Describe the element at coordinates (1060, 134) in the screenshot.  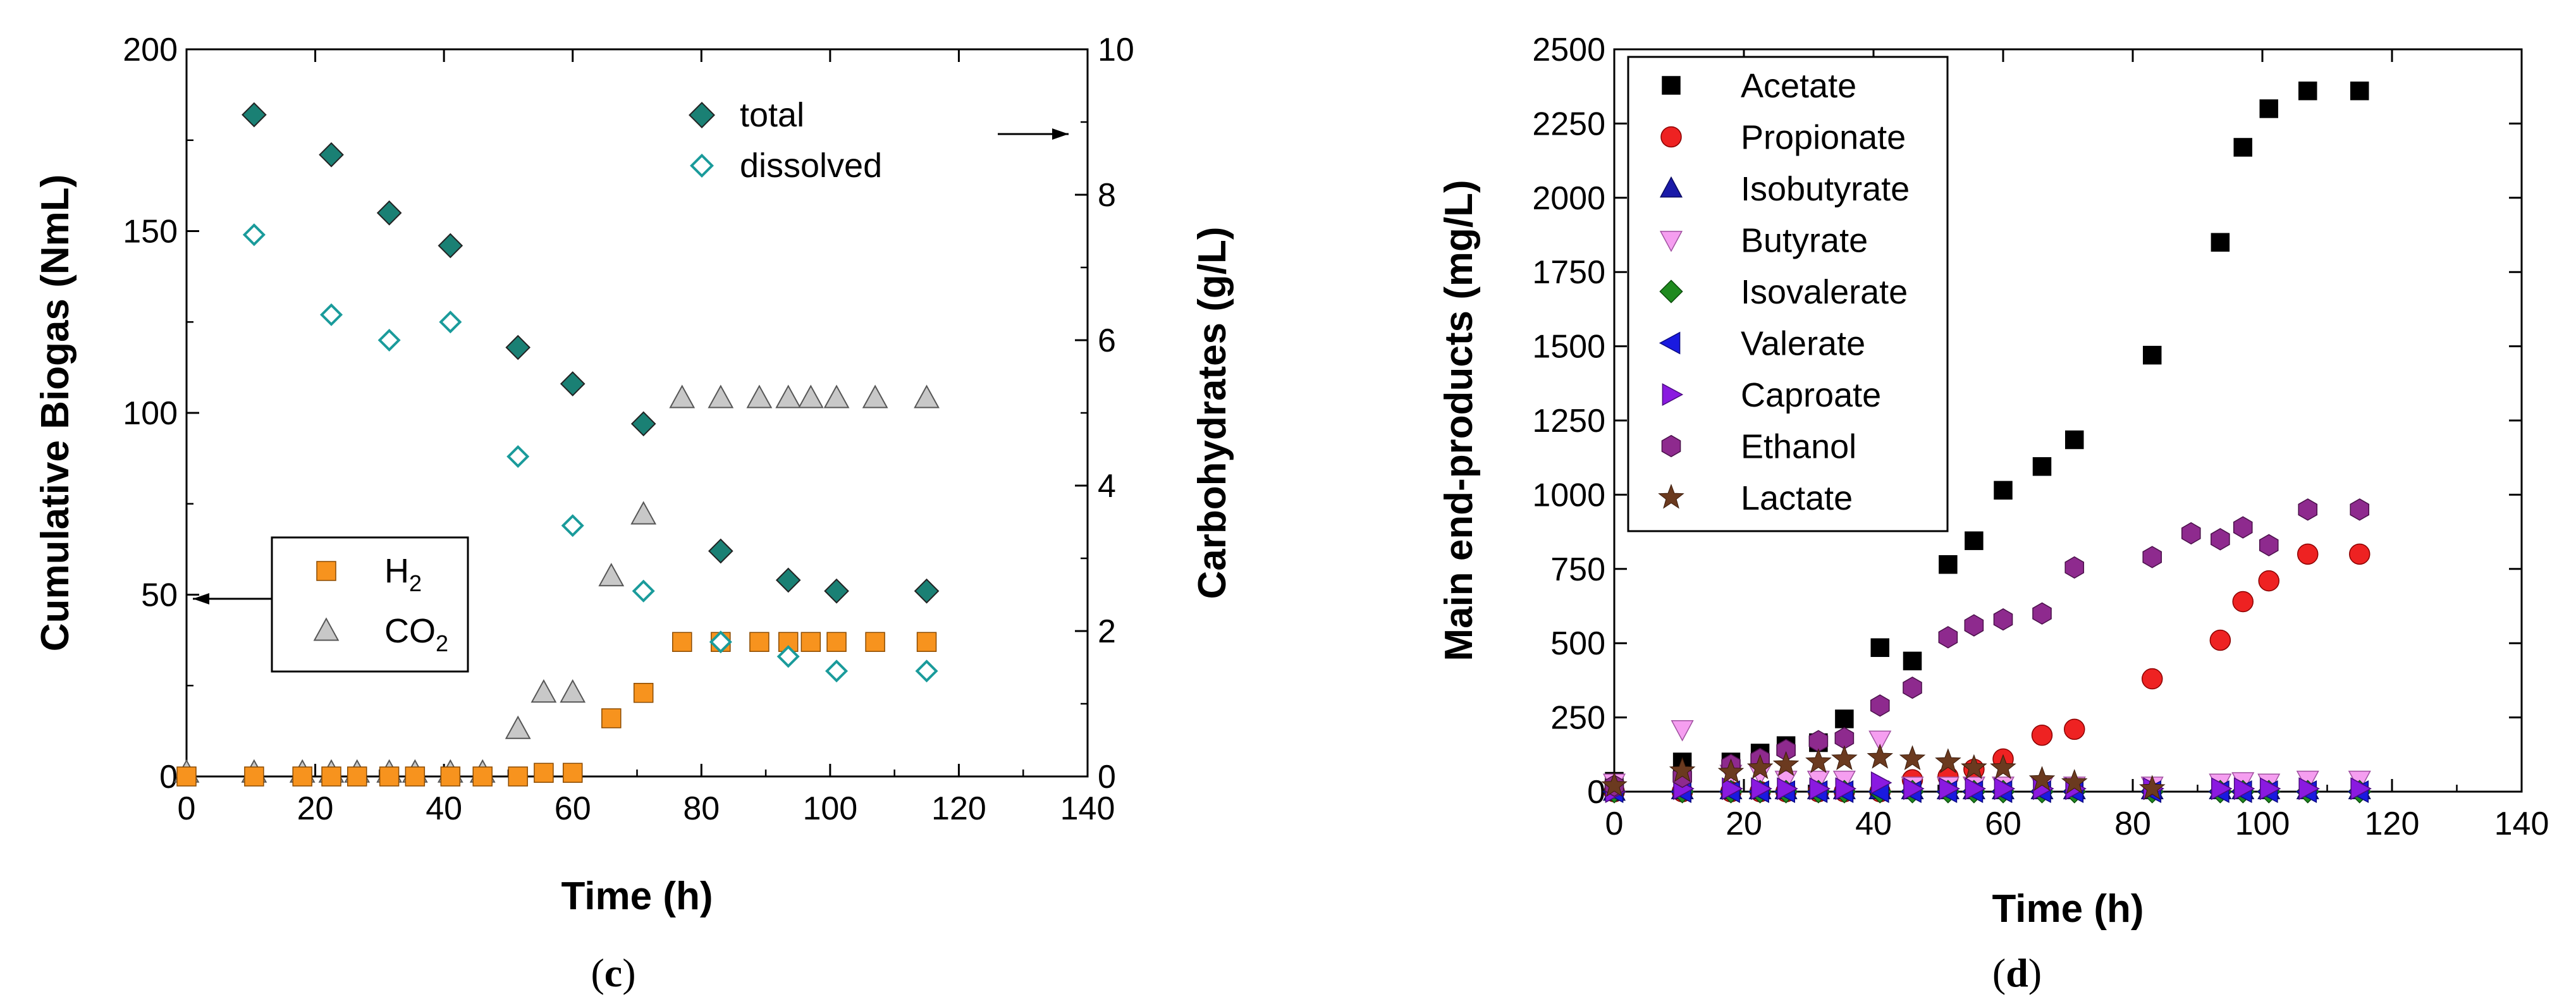
I see `legend-arrow-right-head` at that location.